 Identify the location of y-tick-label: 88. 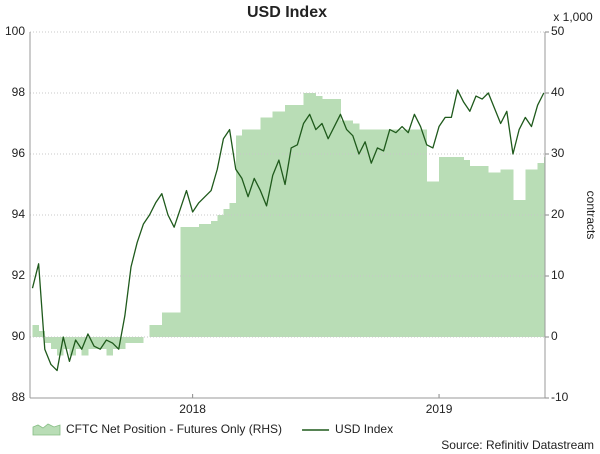
(19, 397).